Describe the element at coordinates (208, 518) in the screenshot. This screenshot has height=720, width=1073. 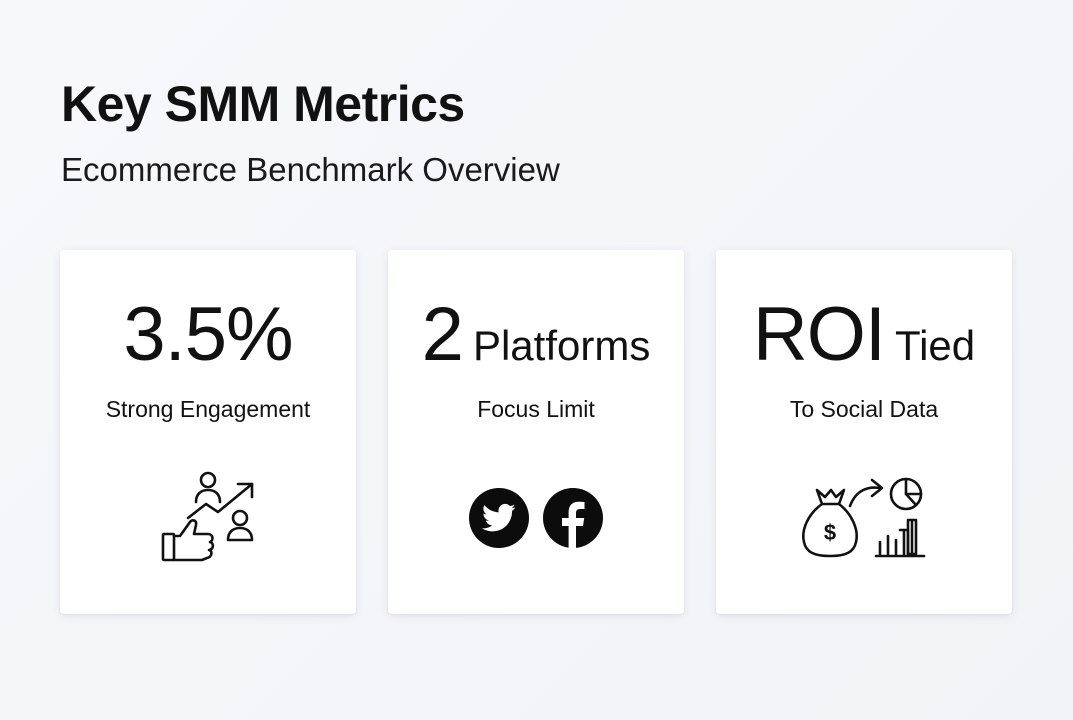
I see `engagement-growth-icon` at that location.